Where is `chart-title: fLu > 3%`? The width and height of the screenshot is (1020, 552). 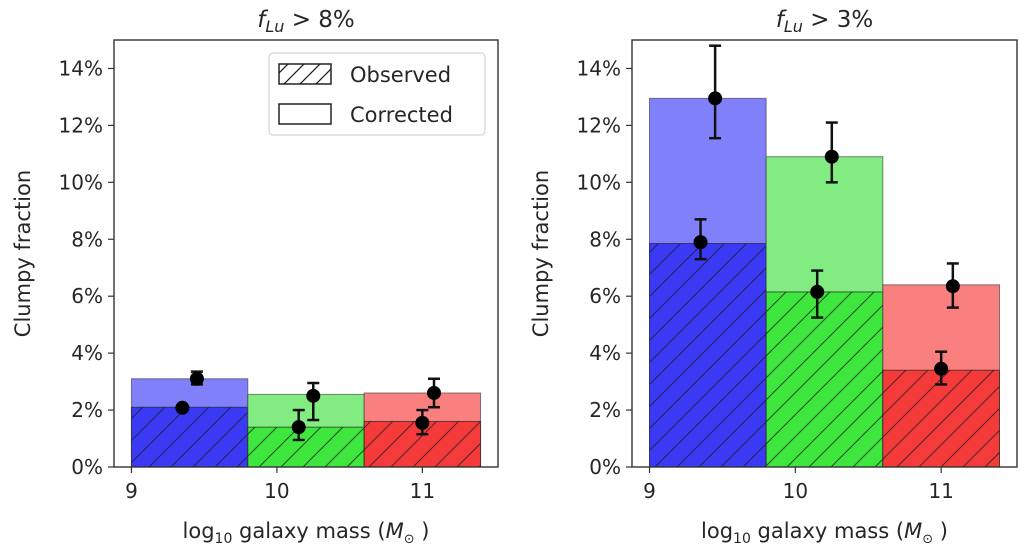
chart-title: fLu > 3% is located at coordinates (825, 21).